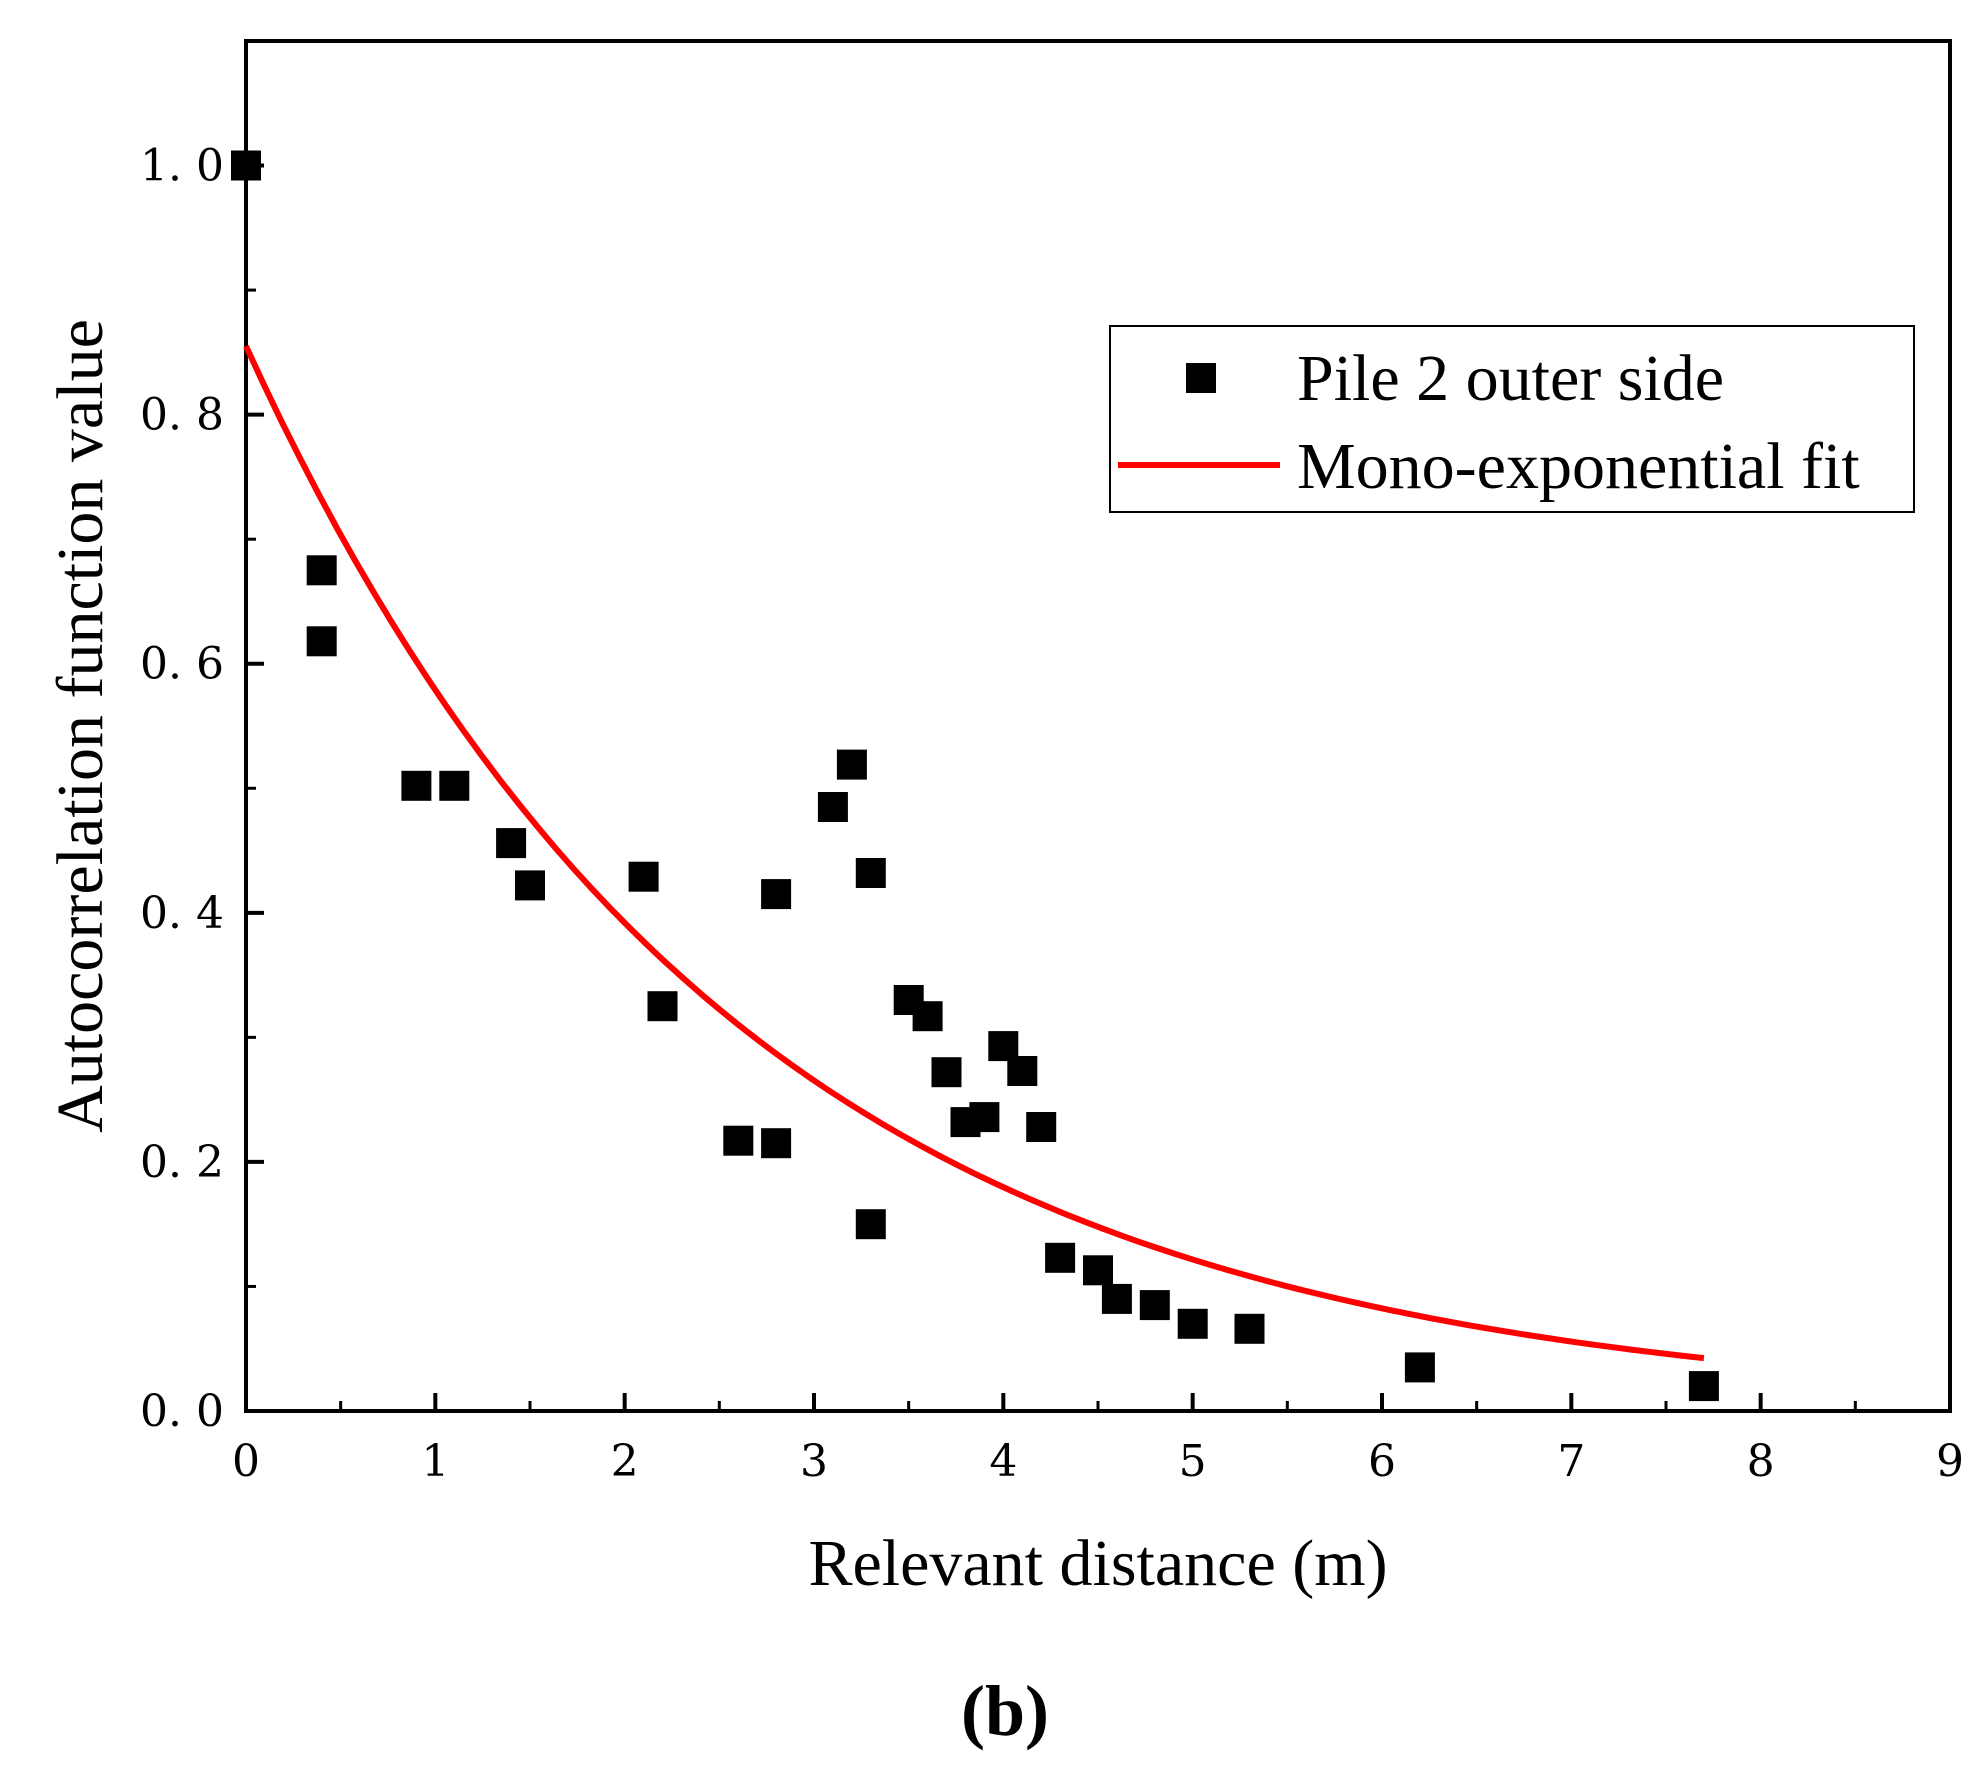 The width and height of the screenshot is (1980, 1765). Describe the element at coordinates (435, 1461) in the screenshot. I see `x-tick-label: 1` at that location.